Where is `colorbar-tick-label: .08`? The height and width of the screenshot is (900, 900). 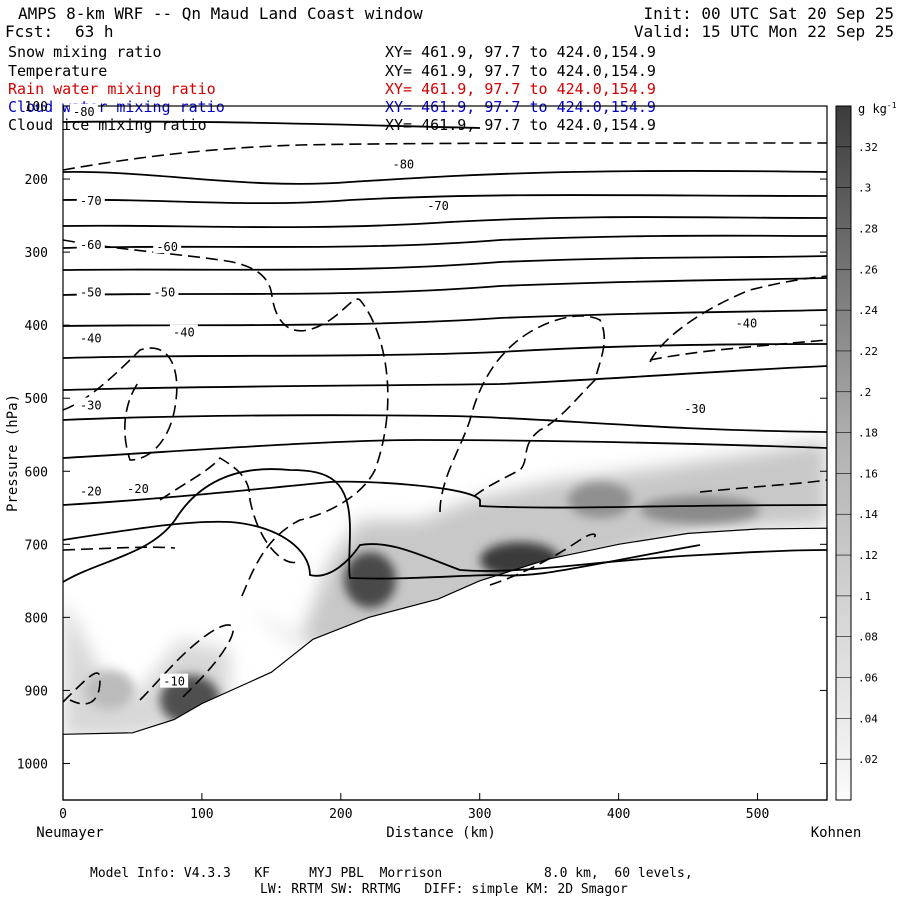
colorbar-tick-label: .08 is located at coordinates (868, 637).